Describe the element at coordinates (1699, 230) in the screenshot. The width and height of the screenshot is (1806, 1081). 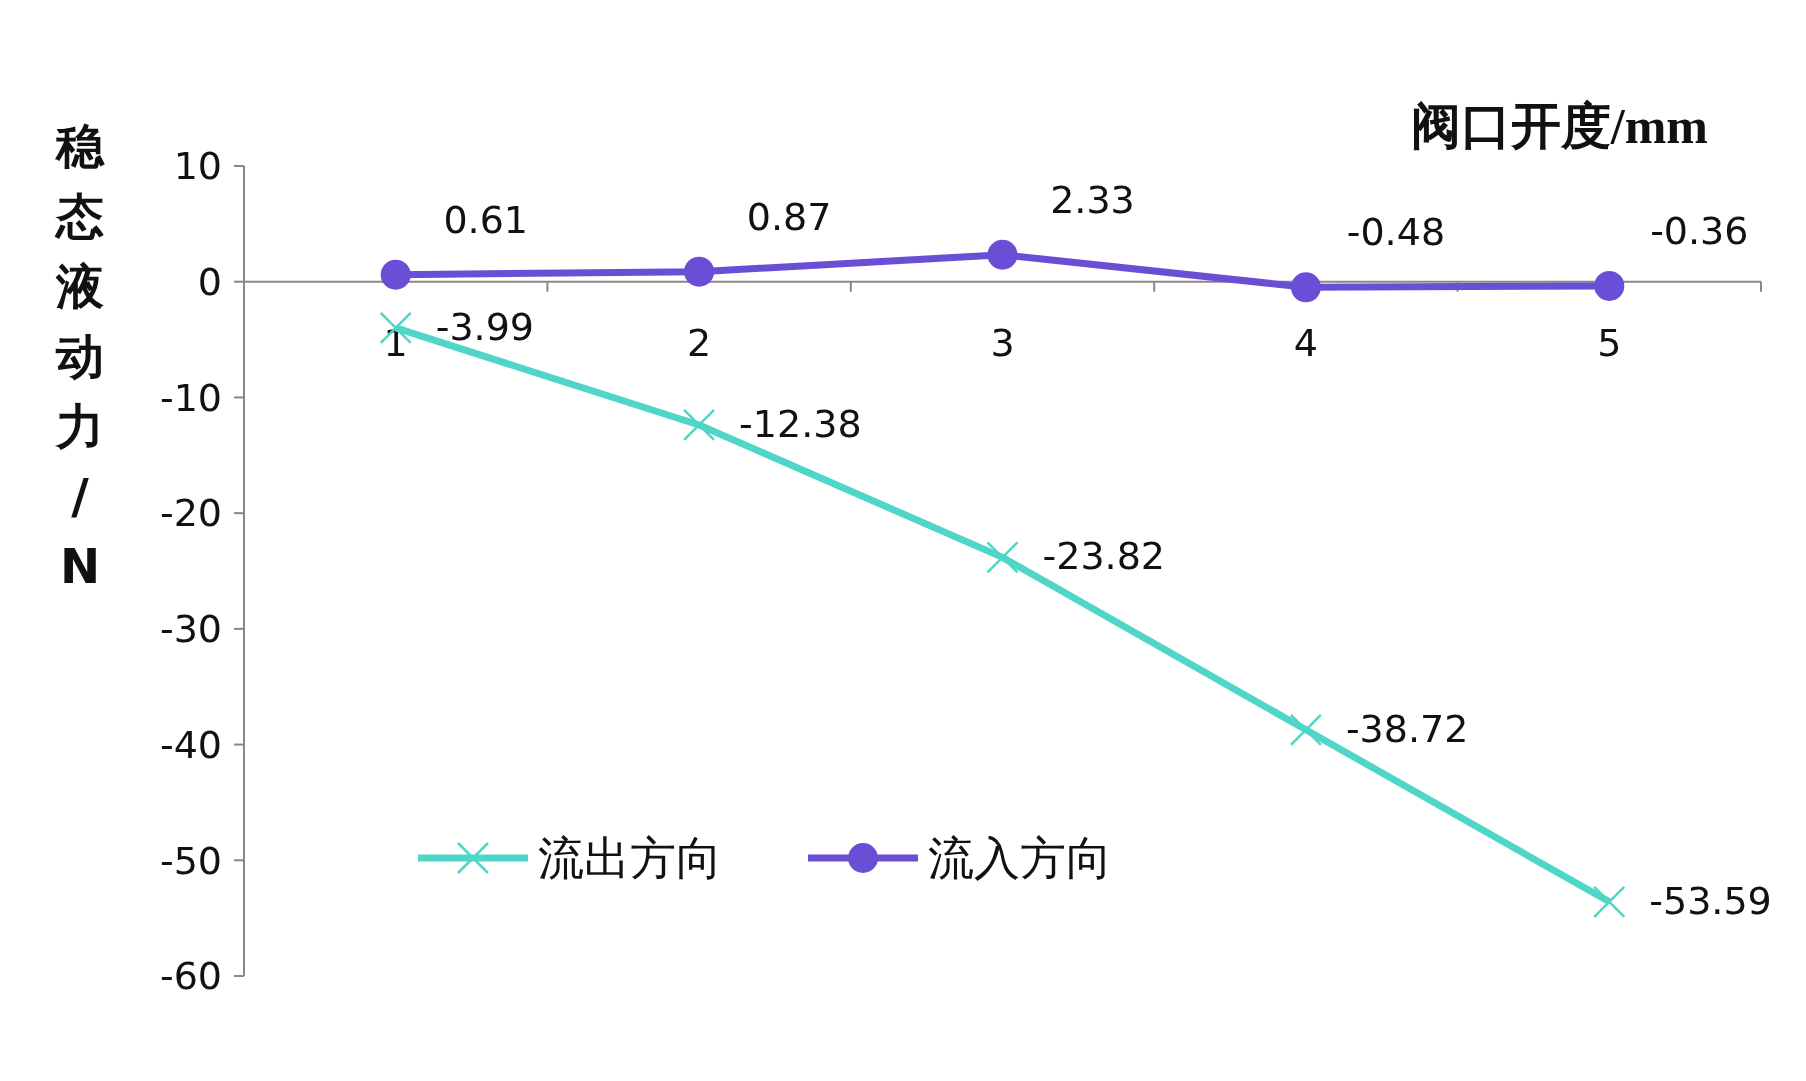
I see `data-label: -0.36` at that location.